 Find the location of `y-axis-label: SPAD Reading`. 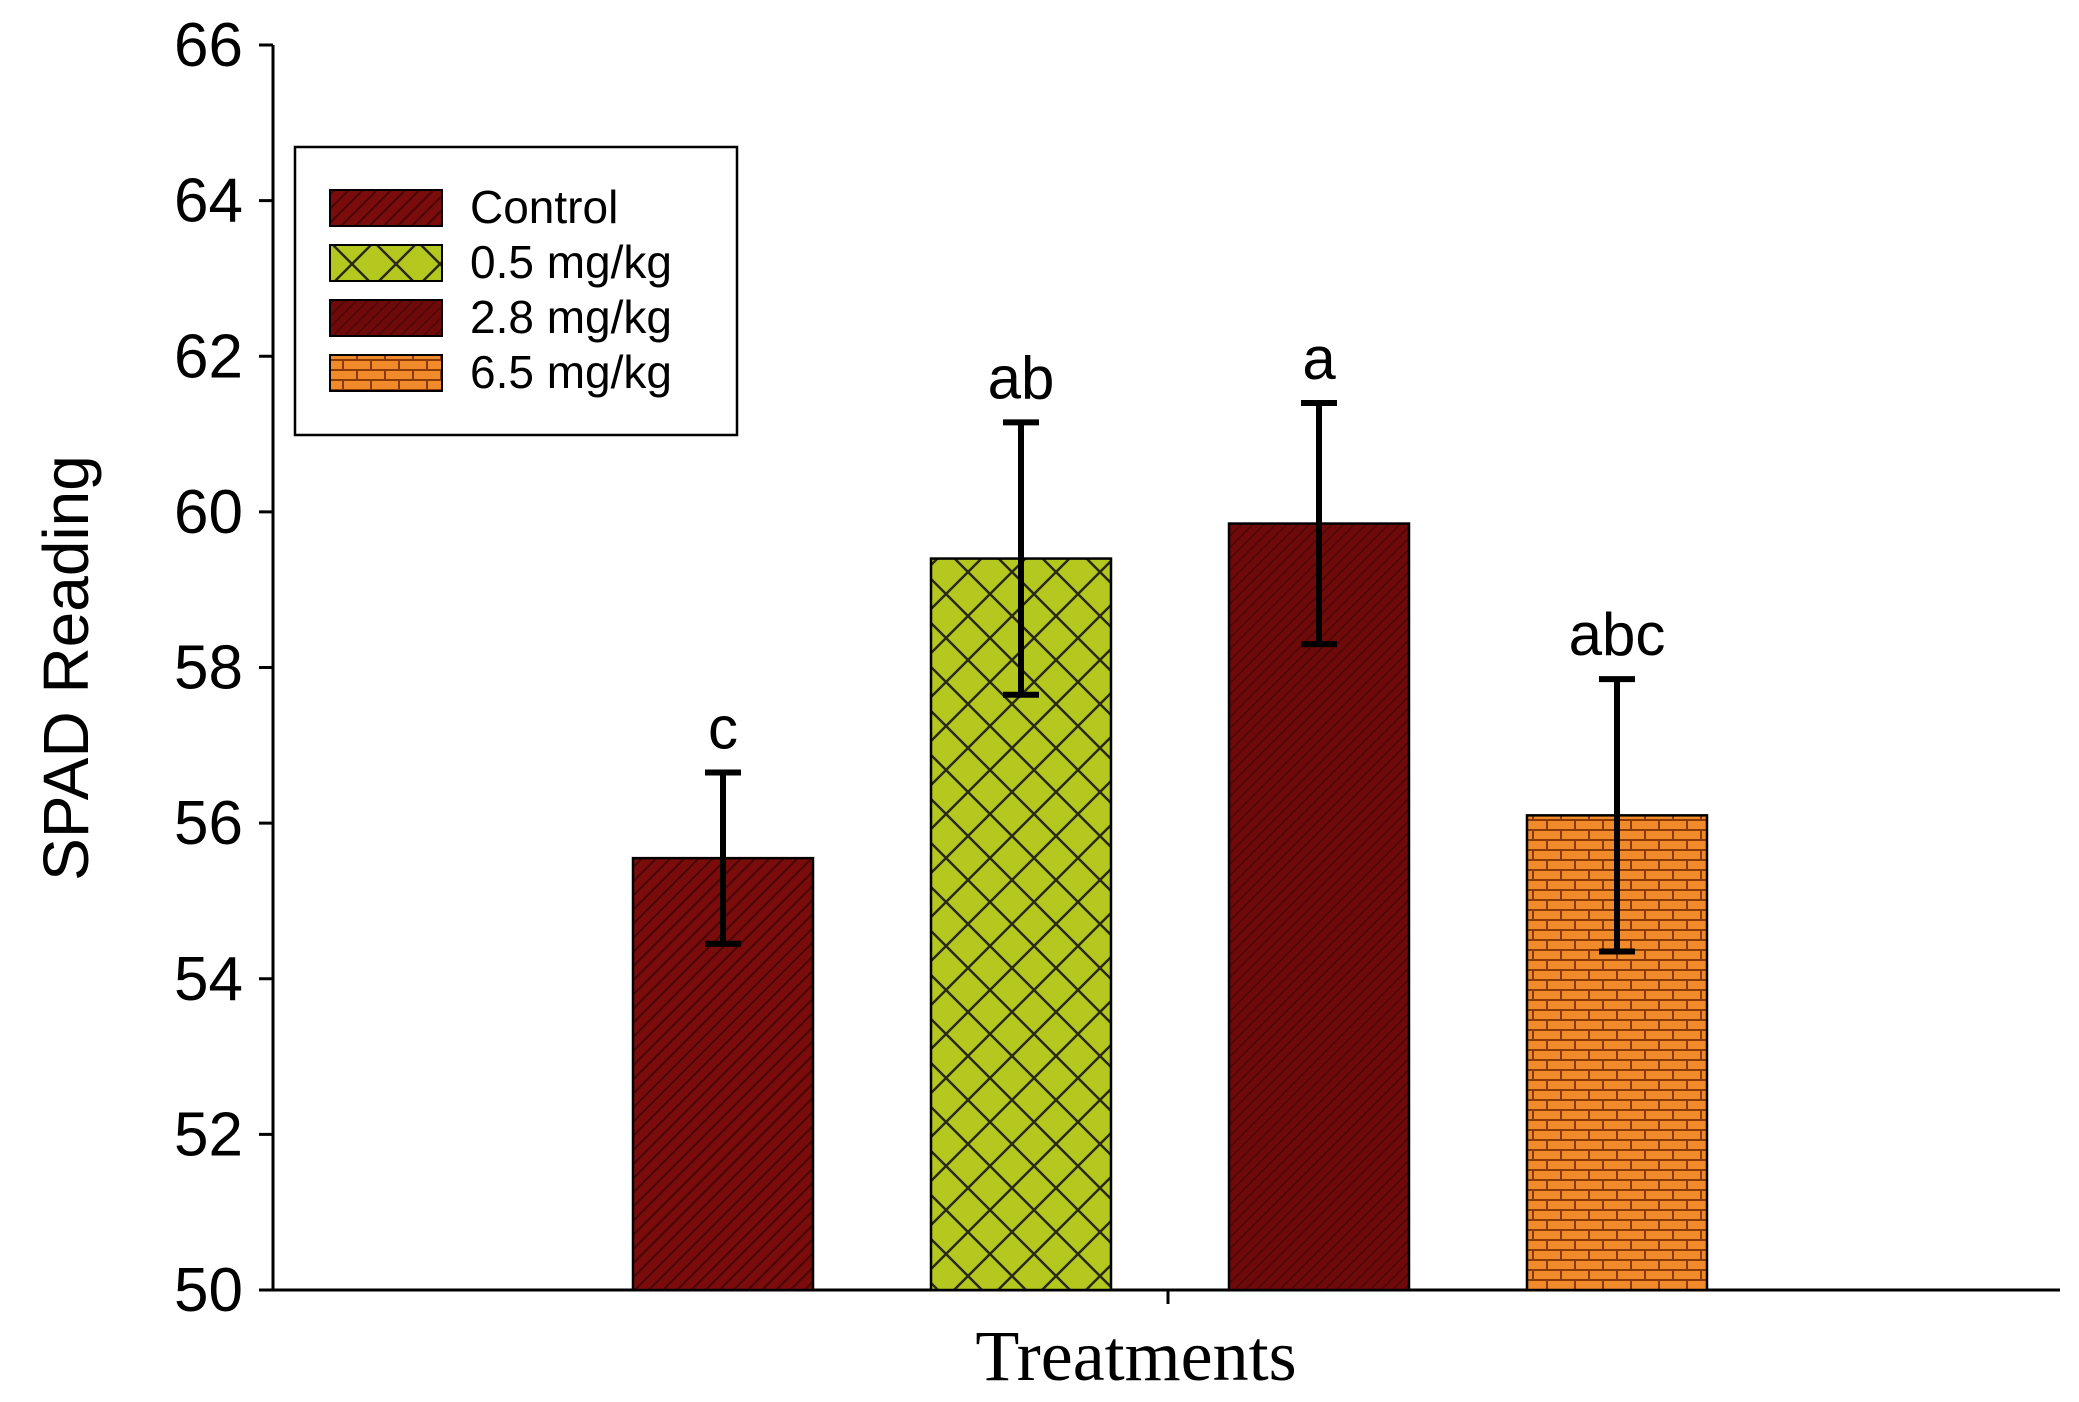

y-axis-label: SPAD Reading is located at coordinates (66, 668).